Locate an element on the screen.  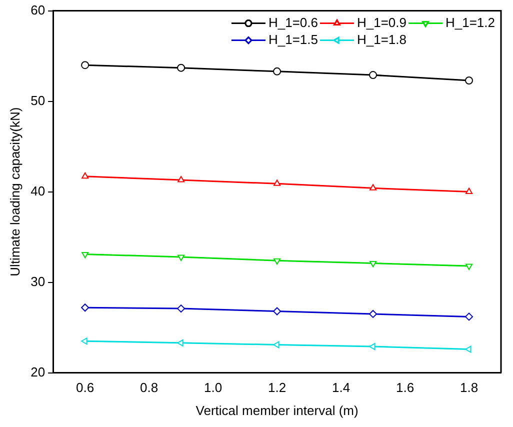
y-tick-label: 40 is located at coordinates (38, 190).